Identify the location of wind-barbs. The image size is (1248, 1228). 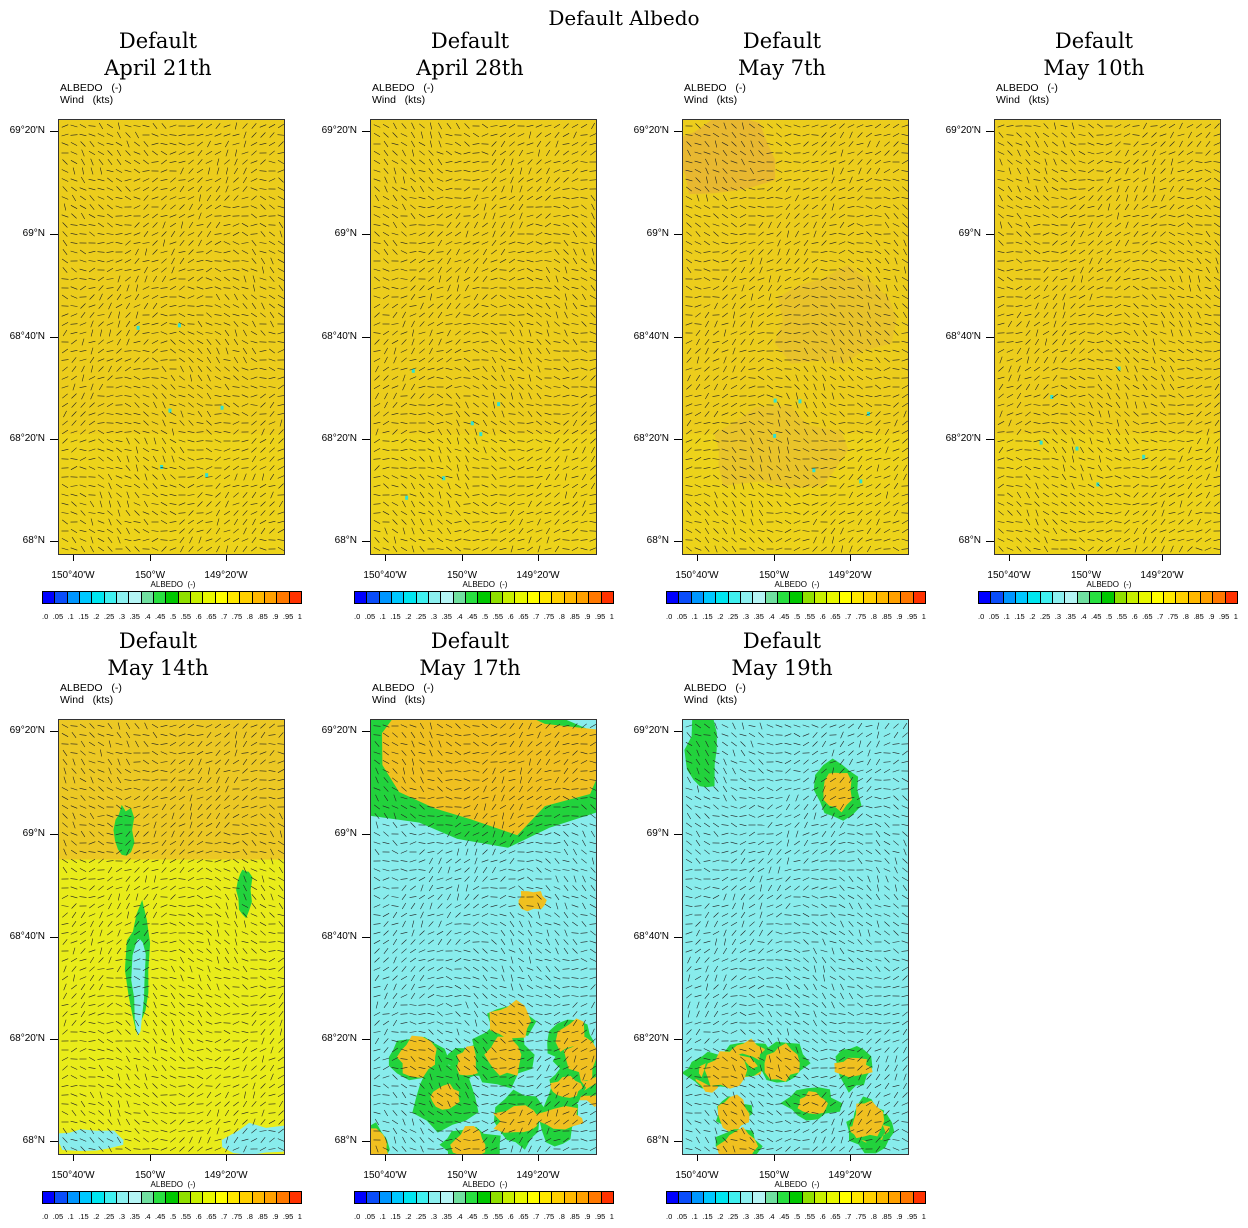
(484, 337).